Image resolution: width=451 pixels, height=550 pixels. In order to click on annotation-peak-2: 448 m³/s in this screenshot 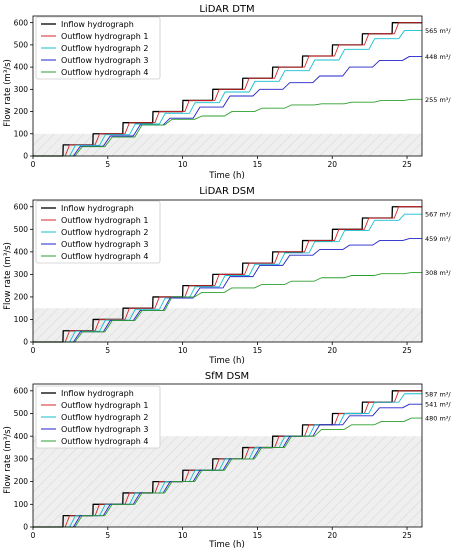, I will do `click(438, 57)`.